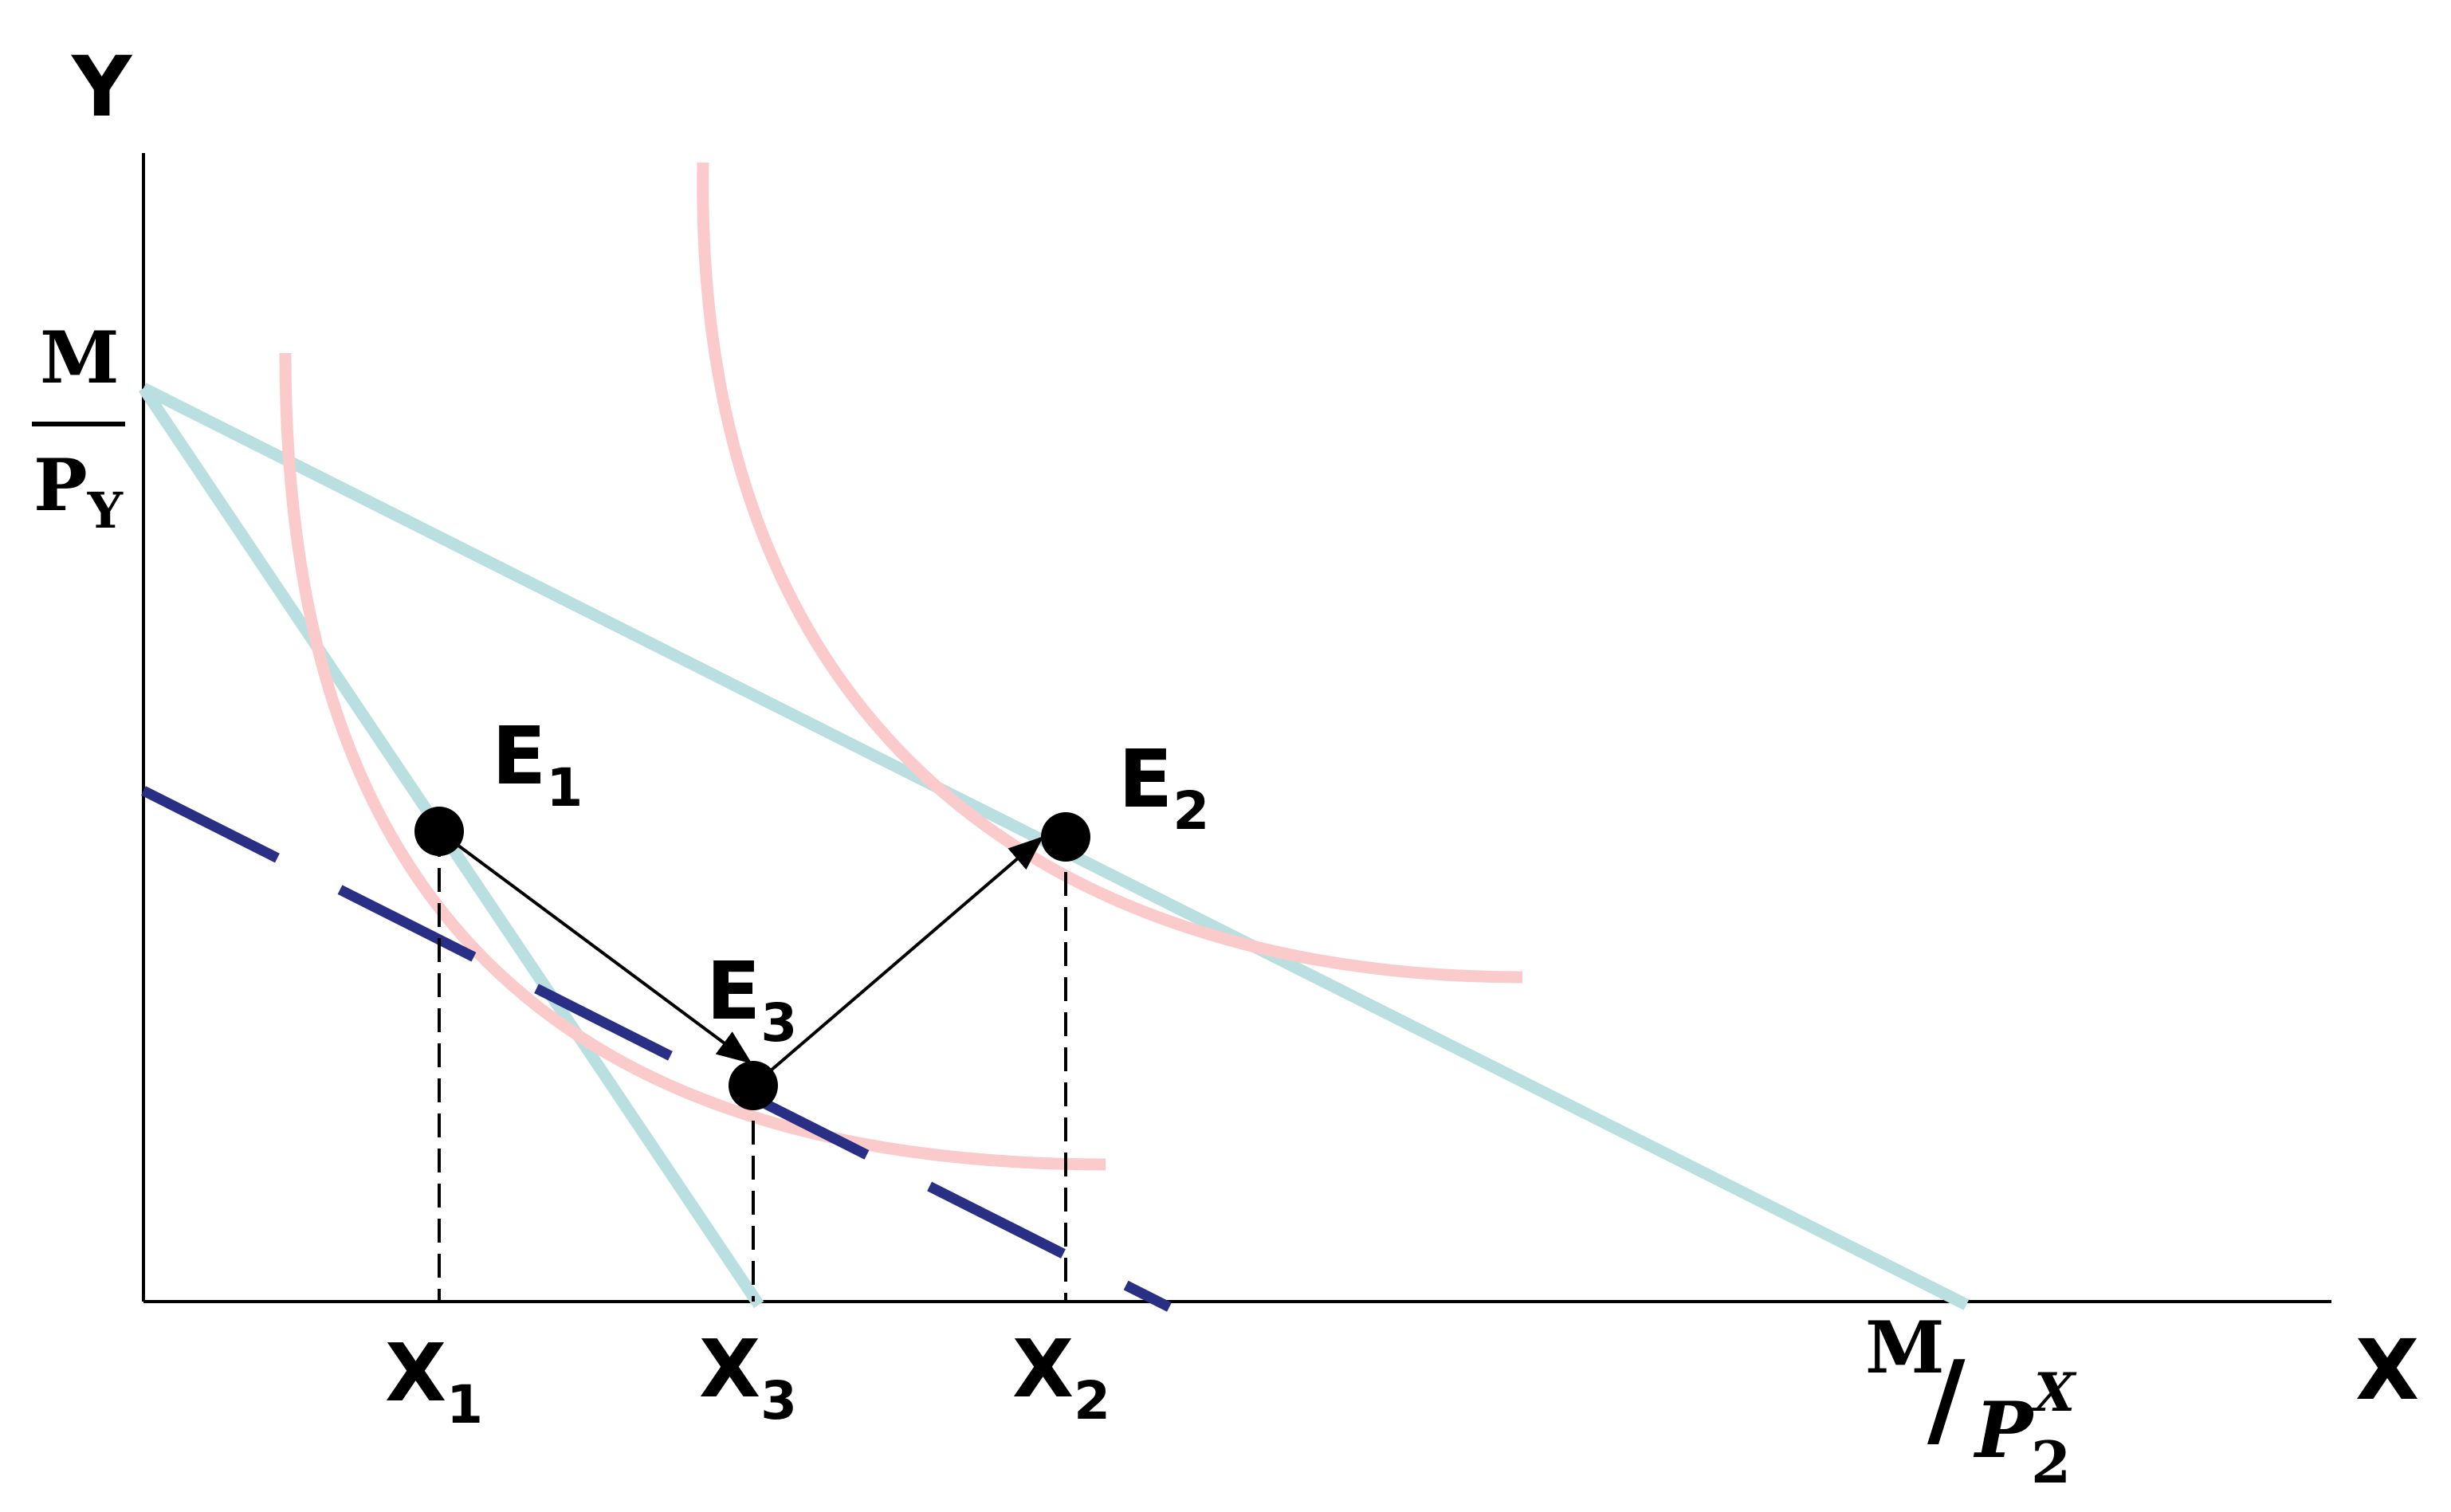 The image size is (2451, 1512). What do you see at coordinates (60, 485) in the screenshot?
I see `y-intercept-denominator-main: P` at bounding box center [60, 485].